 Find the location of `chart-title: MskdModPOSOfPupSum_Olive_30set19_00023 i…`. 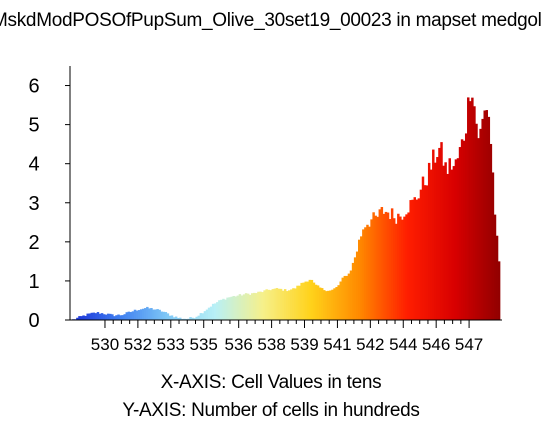

chart-title: MskdModPOSOfPupSum_Olive_30set19_00023 i… is located at coordinates (271, 20).